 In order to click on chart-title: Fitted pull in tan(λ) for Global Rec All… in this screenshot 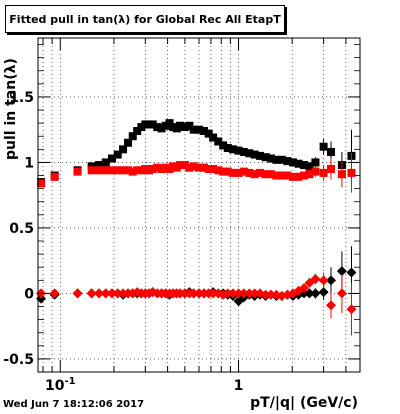, I will do `click(145, 19)`.